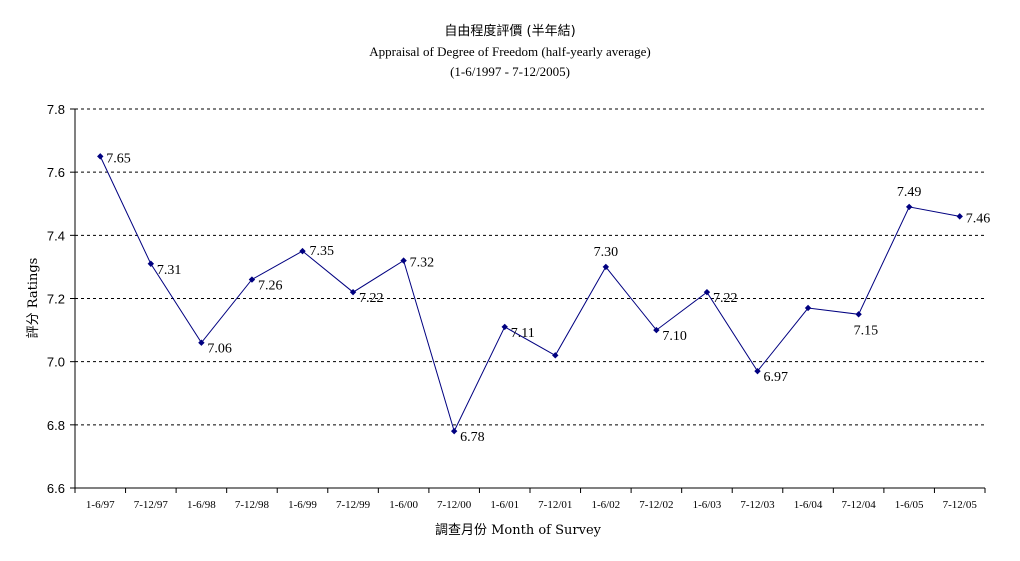 The image size is (1020, 561). I want to click on data-label: 6.97, so click(776, 377).